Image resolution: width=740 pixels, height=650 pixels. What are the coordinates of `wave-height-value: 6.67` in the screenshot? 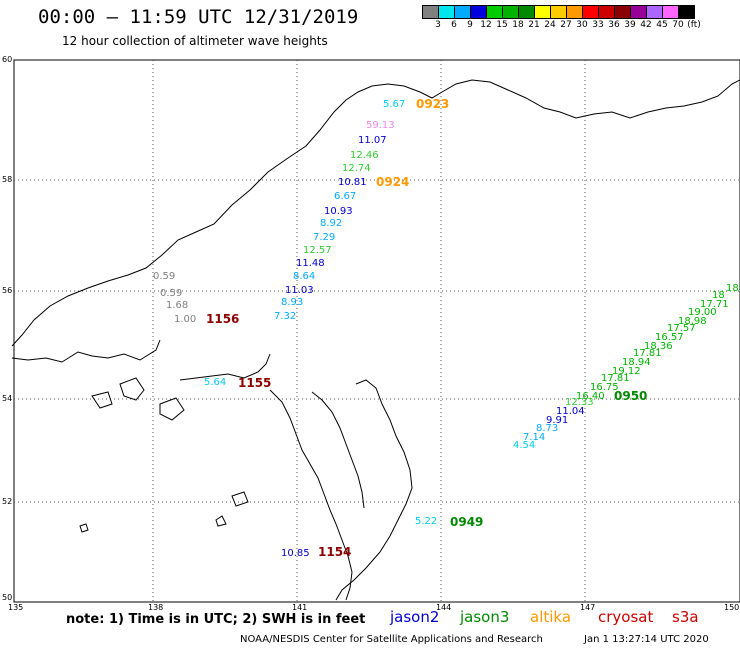 It's located at (345, 196).